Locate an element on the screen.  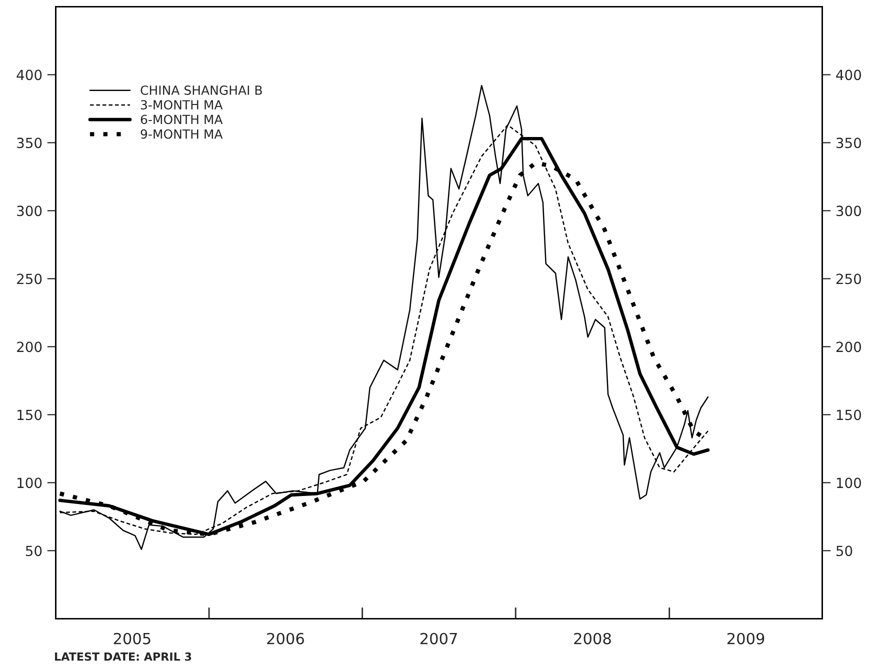
y-tick-label: 300 is located at coordinates (29, 211).